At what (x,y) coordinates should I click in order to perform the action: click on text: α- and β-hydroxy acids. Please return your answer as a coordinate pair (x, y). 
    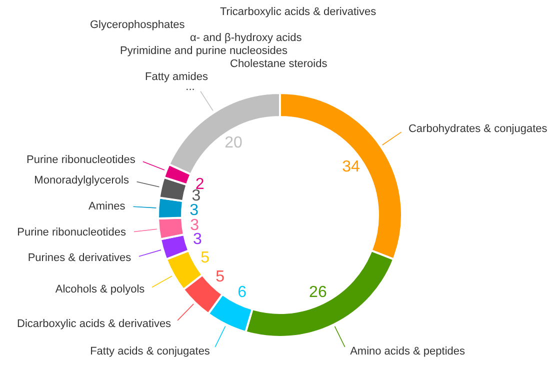
    Looking at the image, I should click on (246, 38).